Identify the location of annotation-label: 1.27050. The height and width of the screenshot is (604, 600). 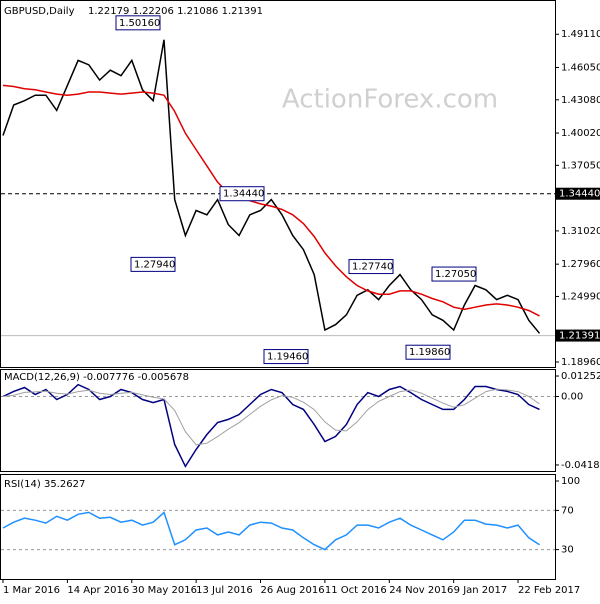
(455, 274).